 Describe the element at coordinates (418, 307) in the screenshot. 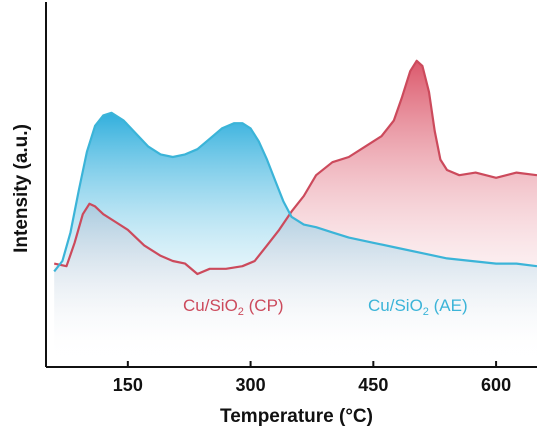

I see `series-ae-label: Cu/SiO2 (AE)` at that location.